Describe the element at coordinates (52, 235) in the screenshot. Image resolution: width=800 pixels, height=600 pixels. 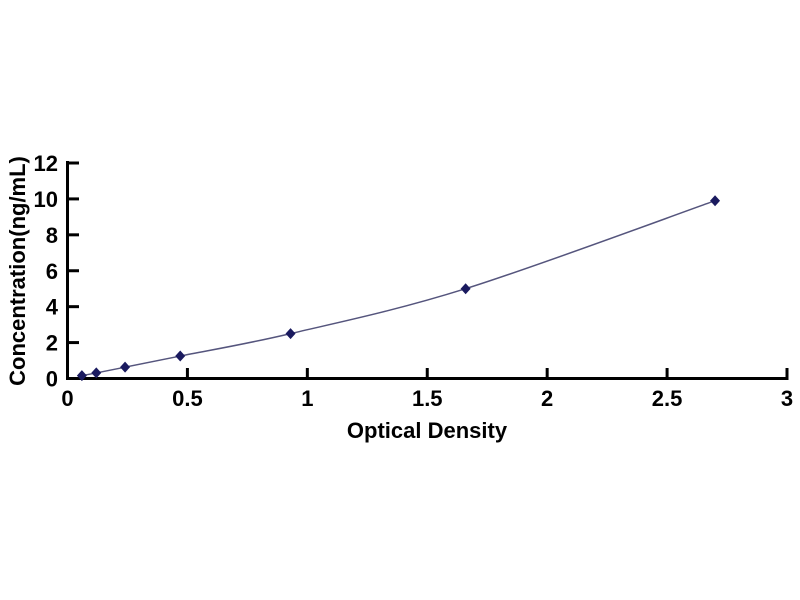
I see `y-tick-label: 8` at that location.